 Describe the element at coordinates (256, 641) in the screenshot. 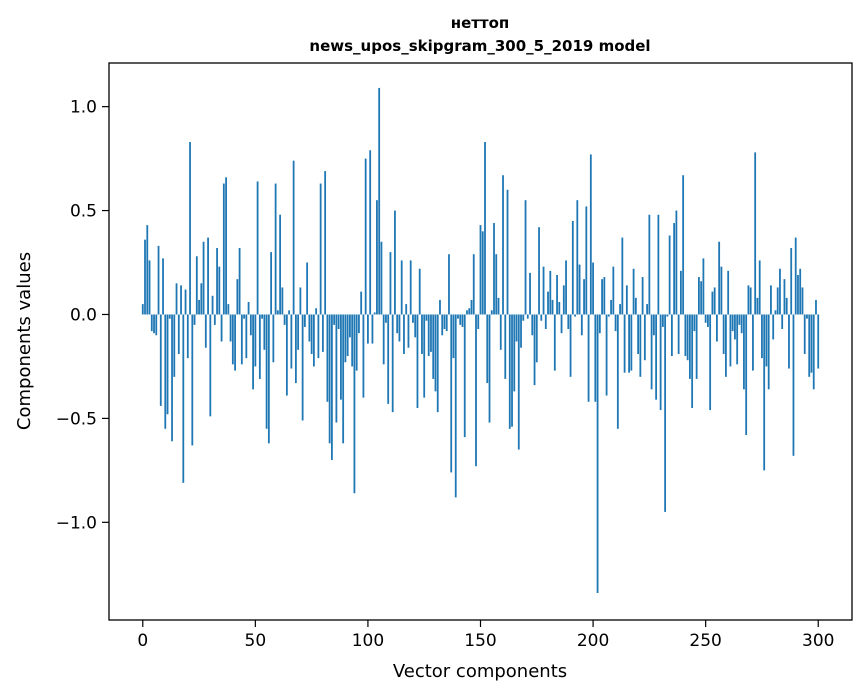

I see `x-tick-label: 50` at that location.